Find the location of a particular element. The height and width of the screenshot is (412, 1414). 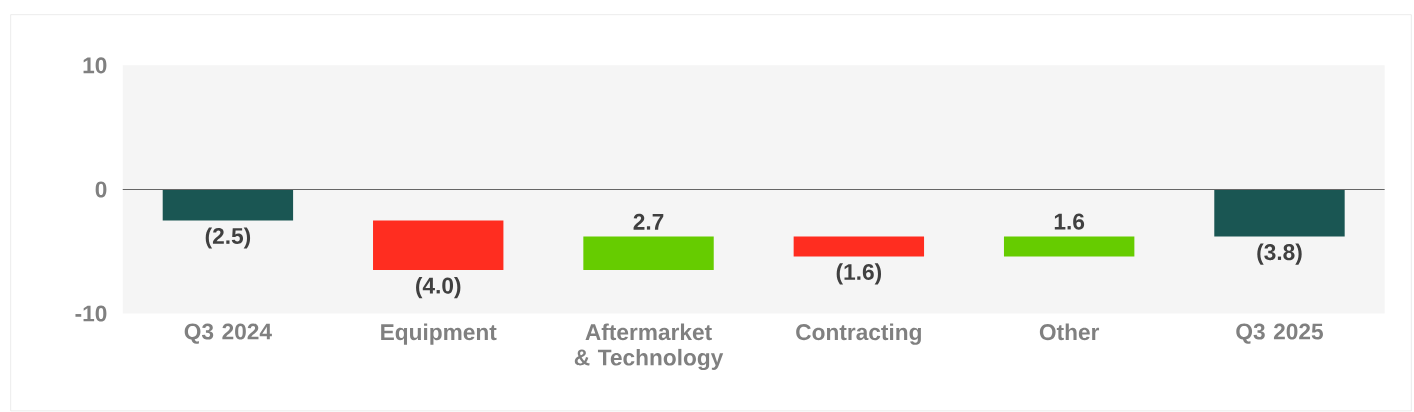

x-tick-label: Q3 2025 is located at coordinates (1279, 333).